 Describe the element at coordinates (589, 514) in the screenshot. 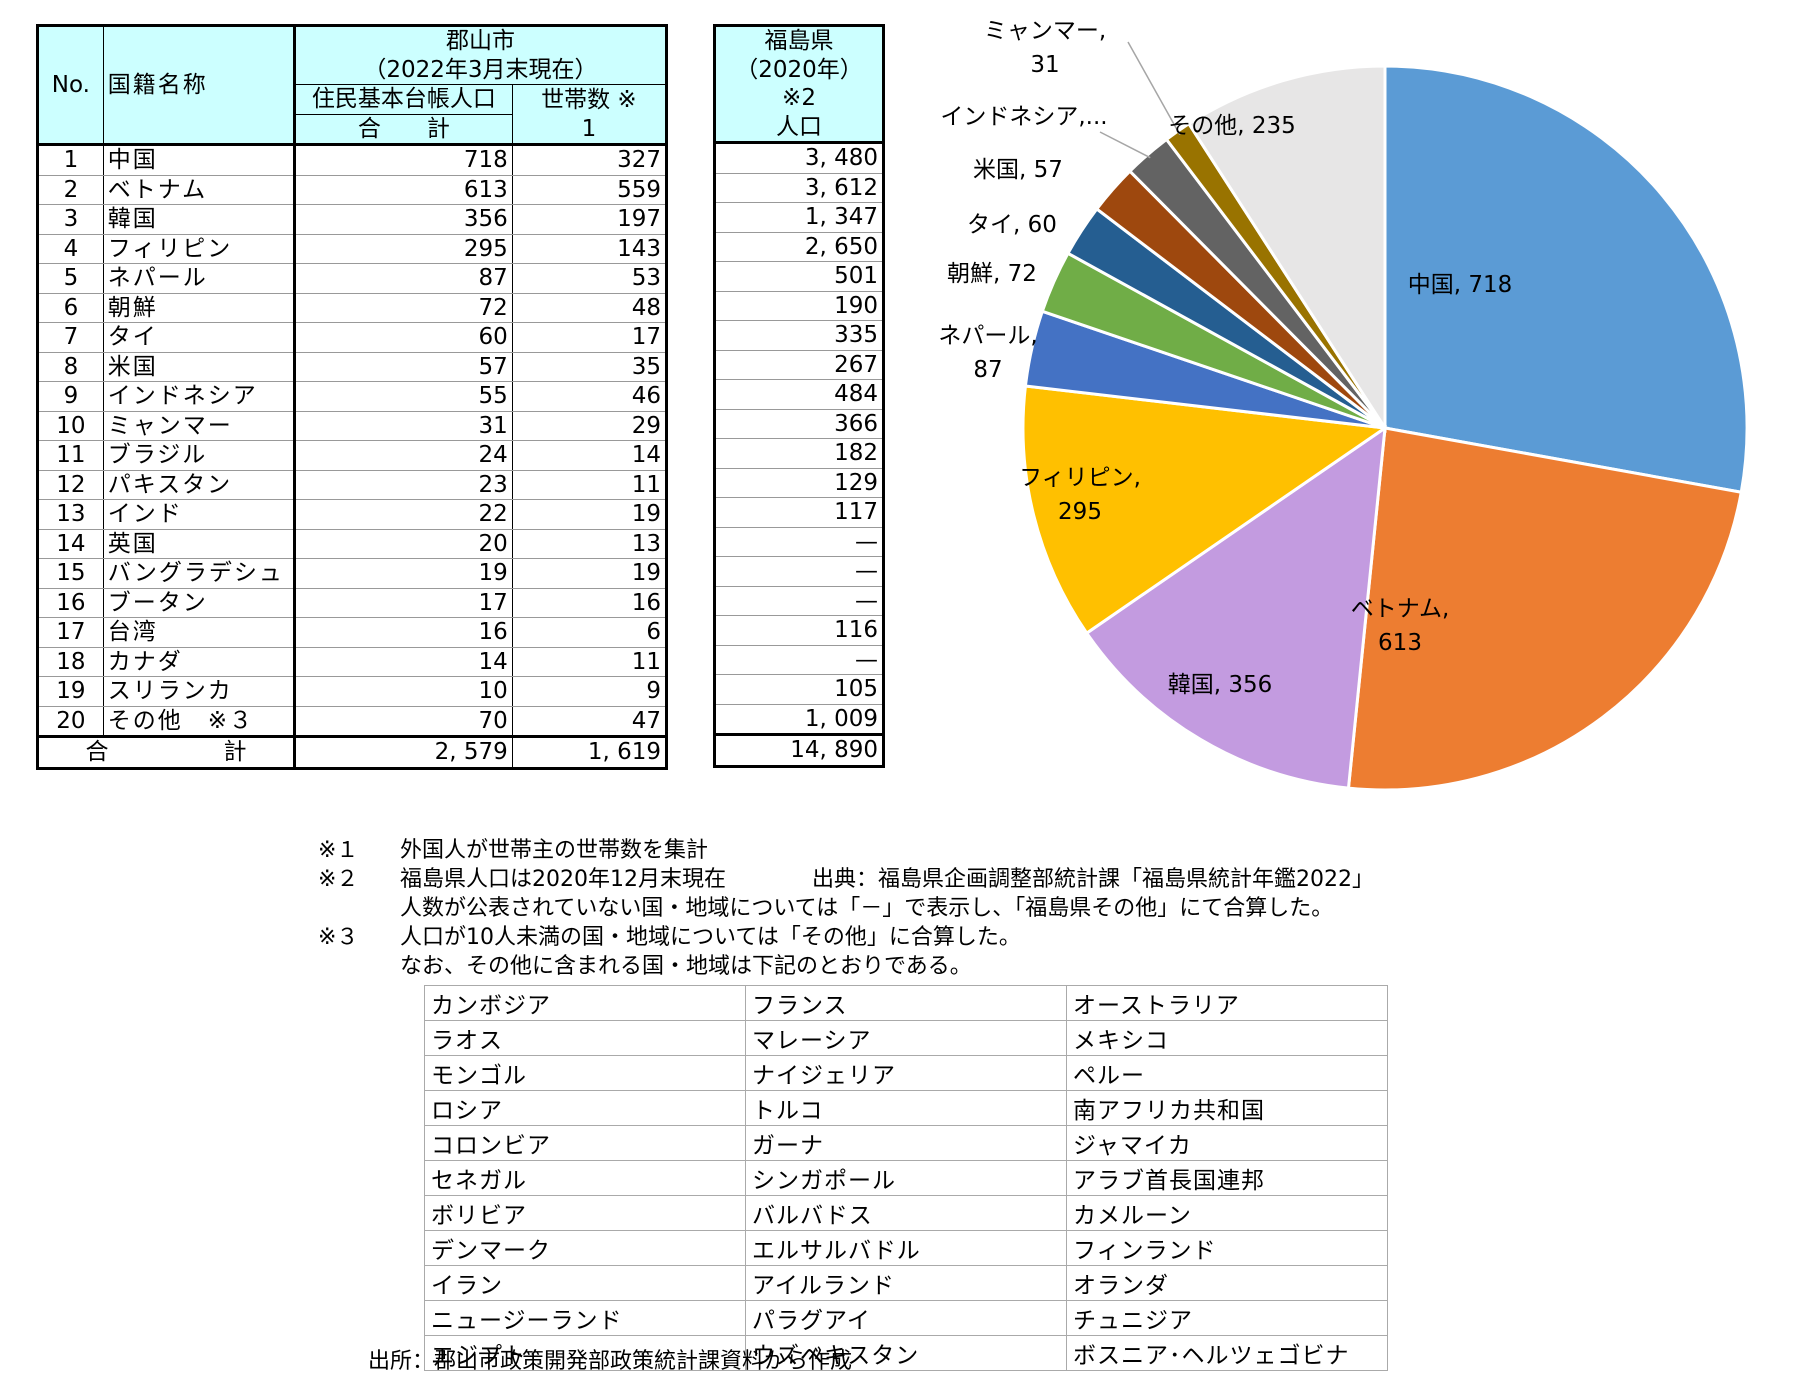

I see `row-households: 19` at that location.